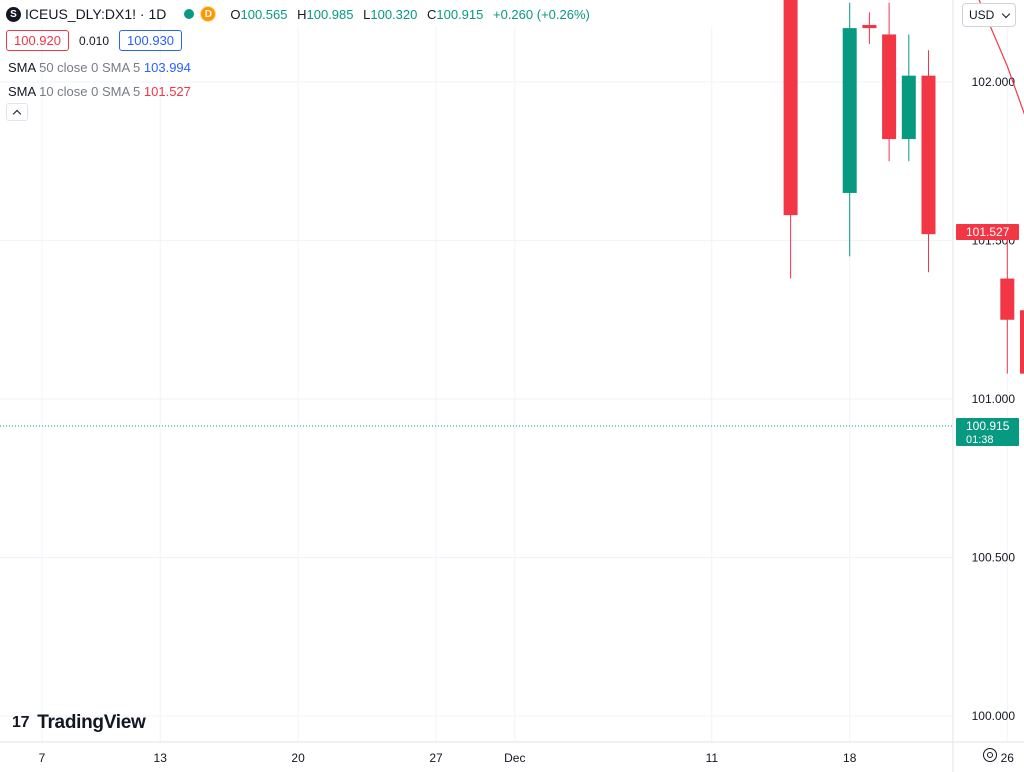 This screenshot has height=772, width=1024. What do you see at coordinates (527, 758) in the screenshot?
I see `x-axis: 7132027Dec1118262024812` at bounding box center [527, 758].